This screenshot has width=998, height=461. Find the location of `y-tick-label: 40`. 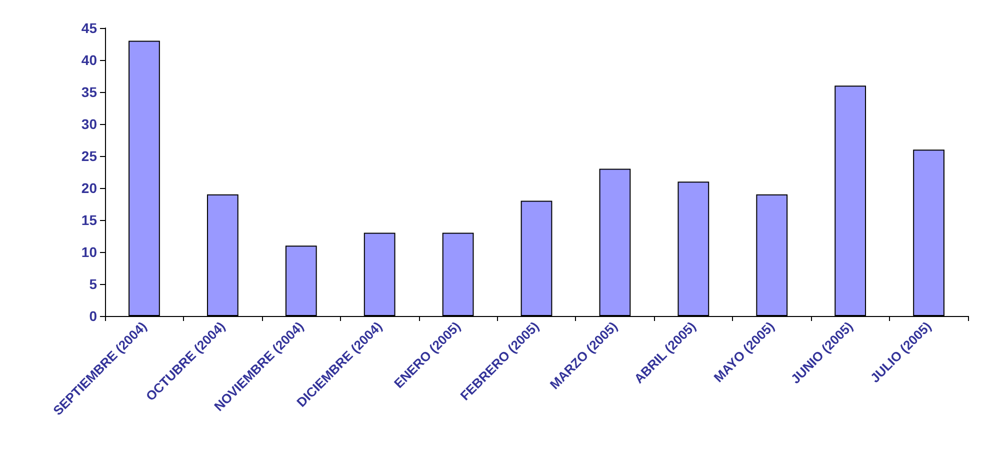

y-tick-label: 40 is located at coordinates (89, 60).